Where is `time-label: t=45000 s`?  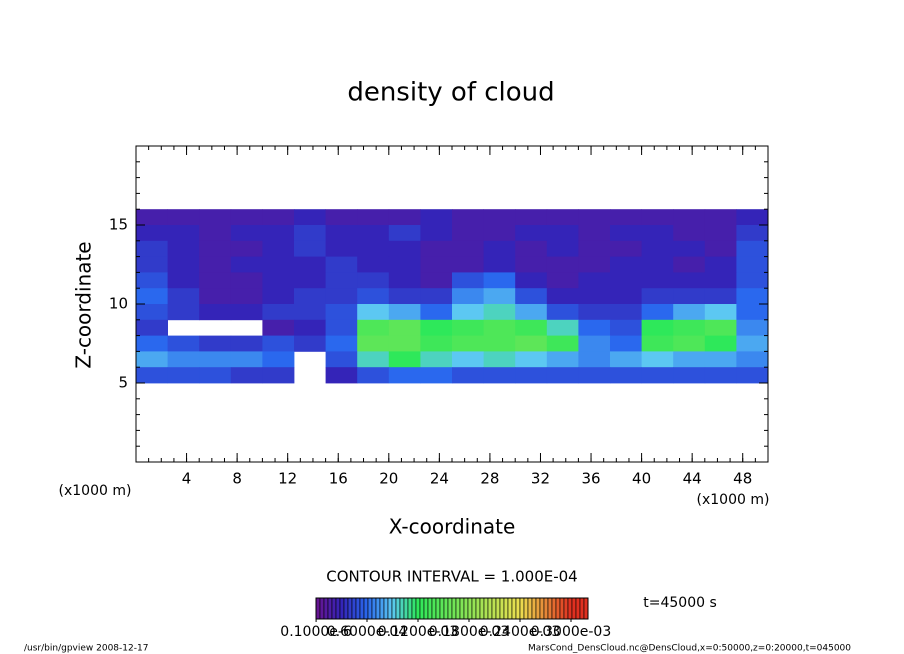
time-label: t=45000 s is located at coordinates (680, 603).